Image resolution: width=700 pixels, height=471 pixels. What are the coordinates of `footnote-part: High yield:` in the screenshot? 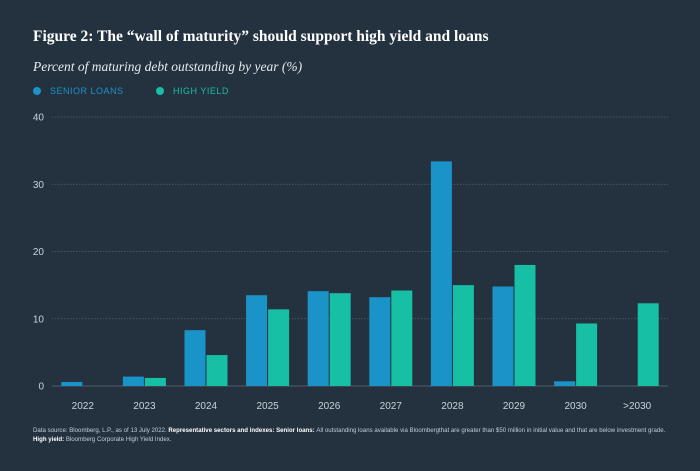 It's located at (49, 439).